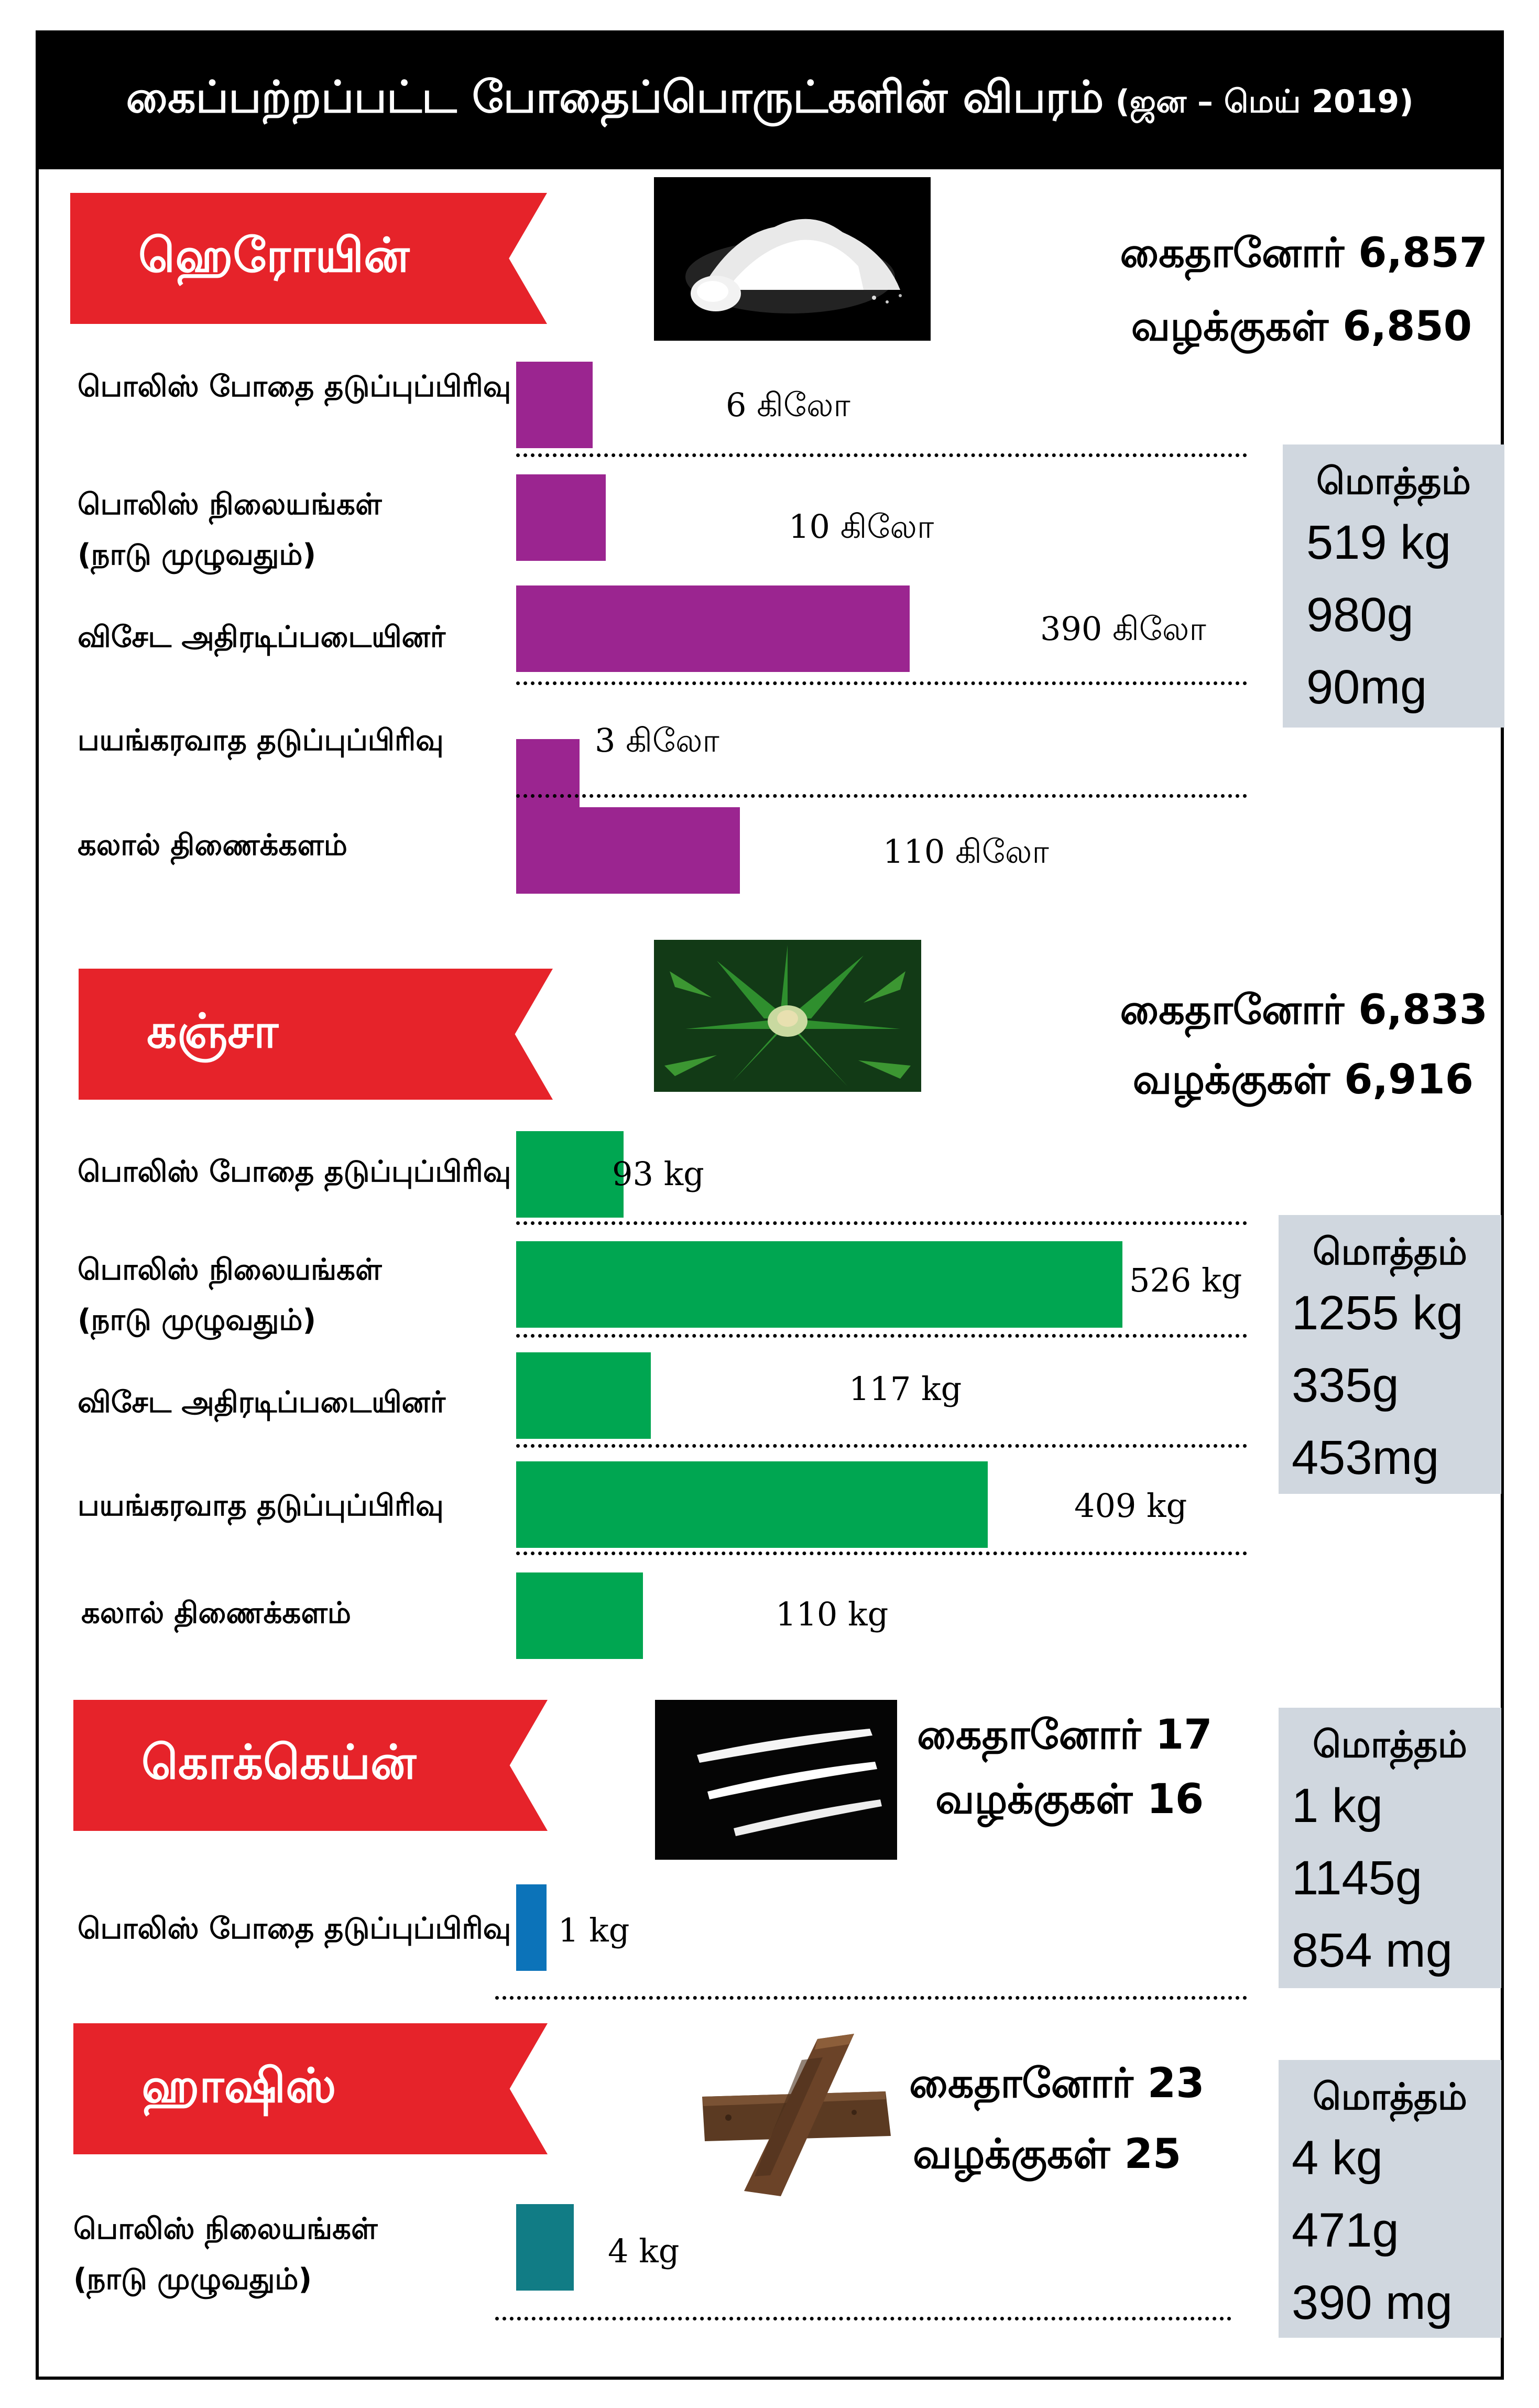 The image size is (1539, 2408). I want to click on cocaine-title: கொக்கெய்ன், so click(279, 1762).